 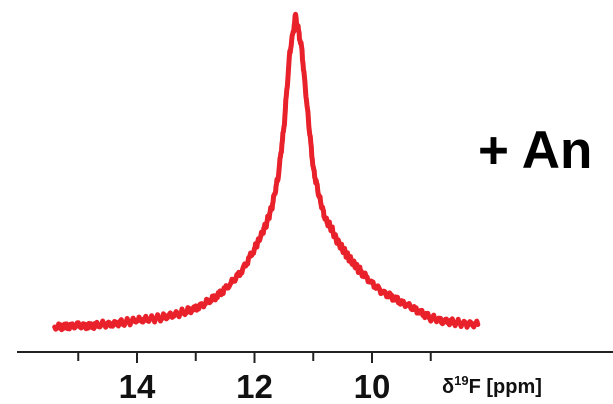 What do you see at coordinates (448, 387) in the screenshot?
I see `x-axis-label-prefix: δ` at bounding box center [448, 387].